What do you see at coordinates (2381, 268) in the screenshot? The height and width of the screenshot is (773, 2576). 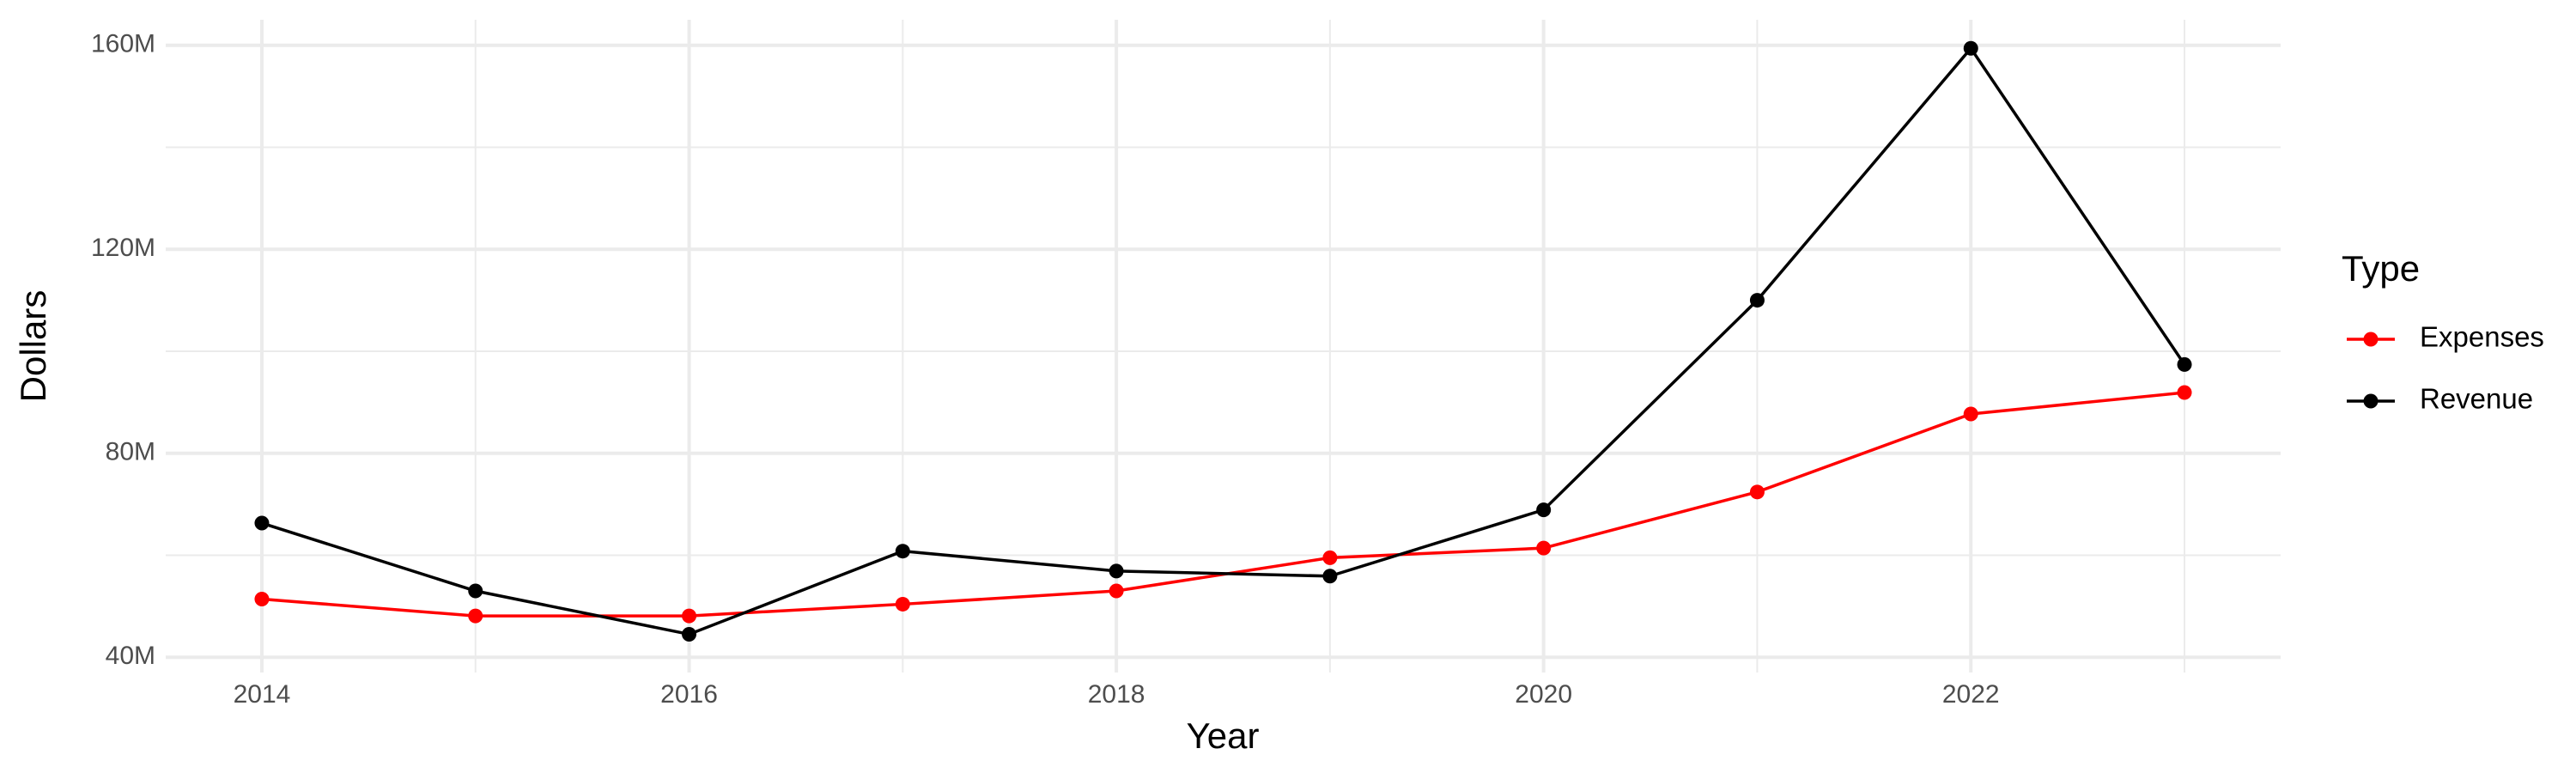 I see `legend-title: Type` at bounding box center [2381, 268].